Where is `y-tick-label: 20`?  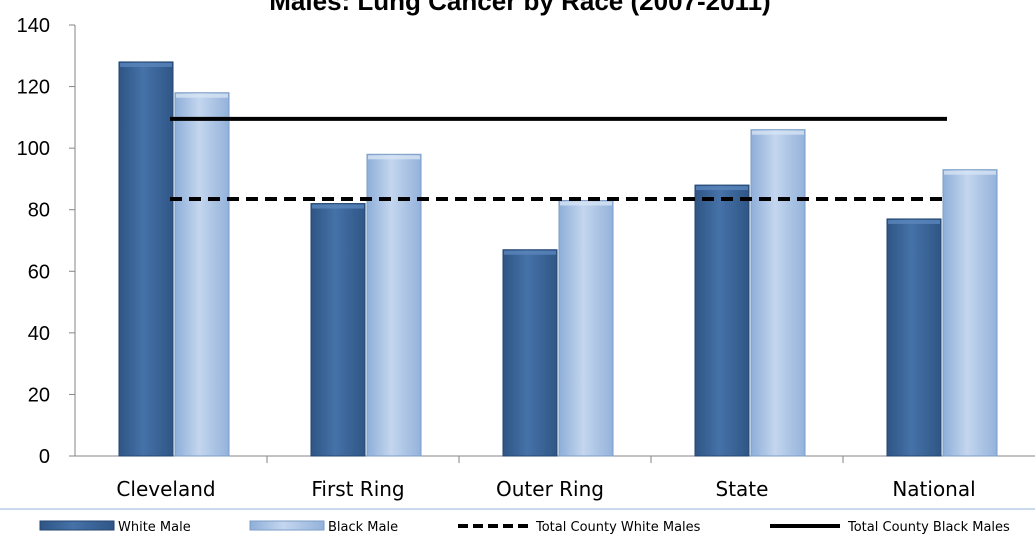 y-tick-label: 20 is located at coordinates (39, 395).